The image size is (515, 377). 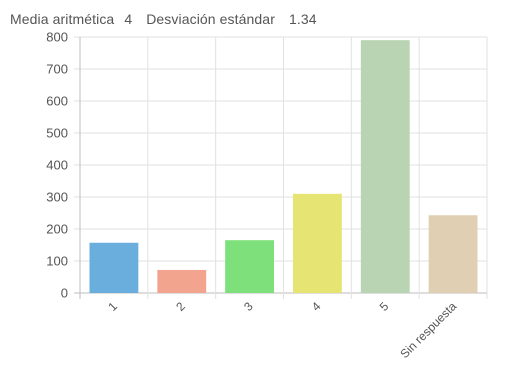 What do you see at coordinates (57, 133) in the screenshot?
I see `y-tick-label: 500` at bounding box center [57, 133].